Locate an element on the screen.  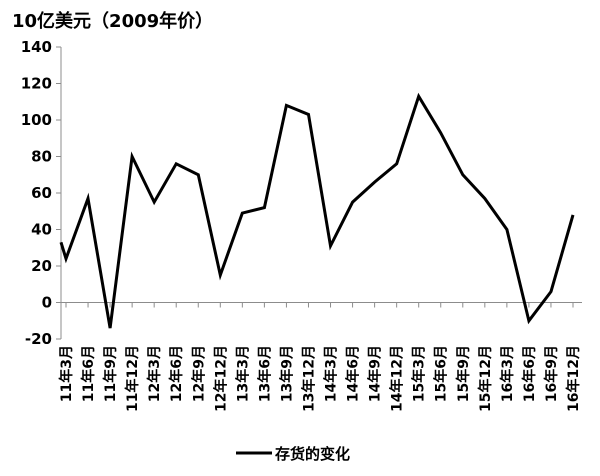
x-tick-label: 12年3月 is located at coordinates (154, 373).